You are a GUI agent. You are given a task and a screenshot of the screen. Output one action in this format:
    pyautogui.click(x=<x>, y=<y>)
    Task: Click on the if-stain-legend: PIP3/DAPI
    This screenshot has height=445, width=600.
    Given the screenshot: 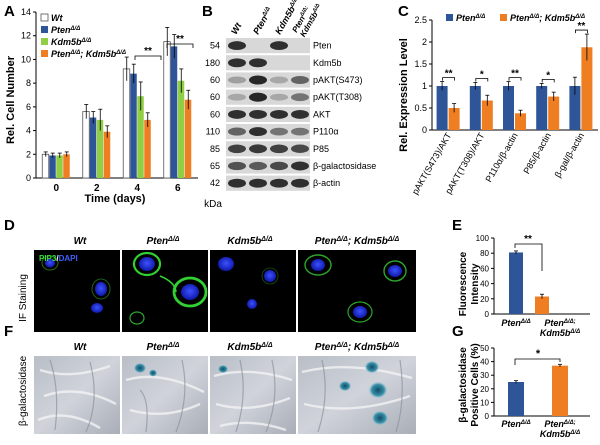 What is the action you would take?
    pyautogui.click(x=58, y=258)
    